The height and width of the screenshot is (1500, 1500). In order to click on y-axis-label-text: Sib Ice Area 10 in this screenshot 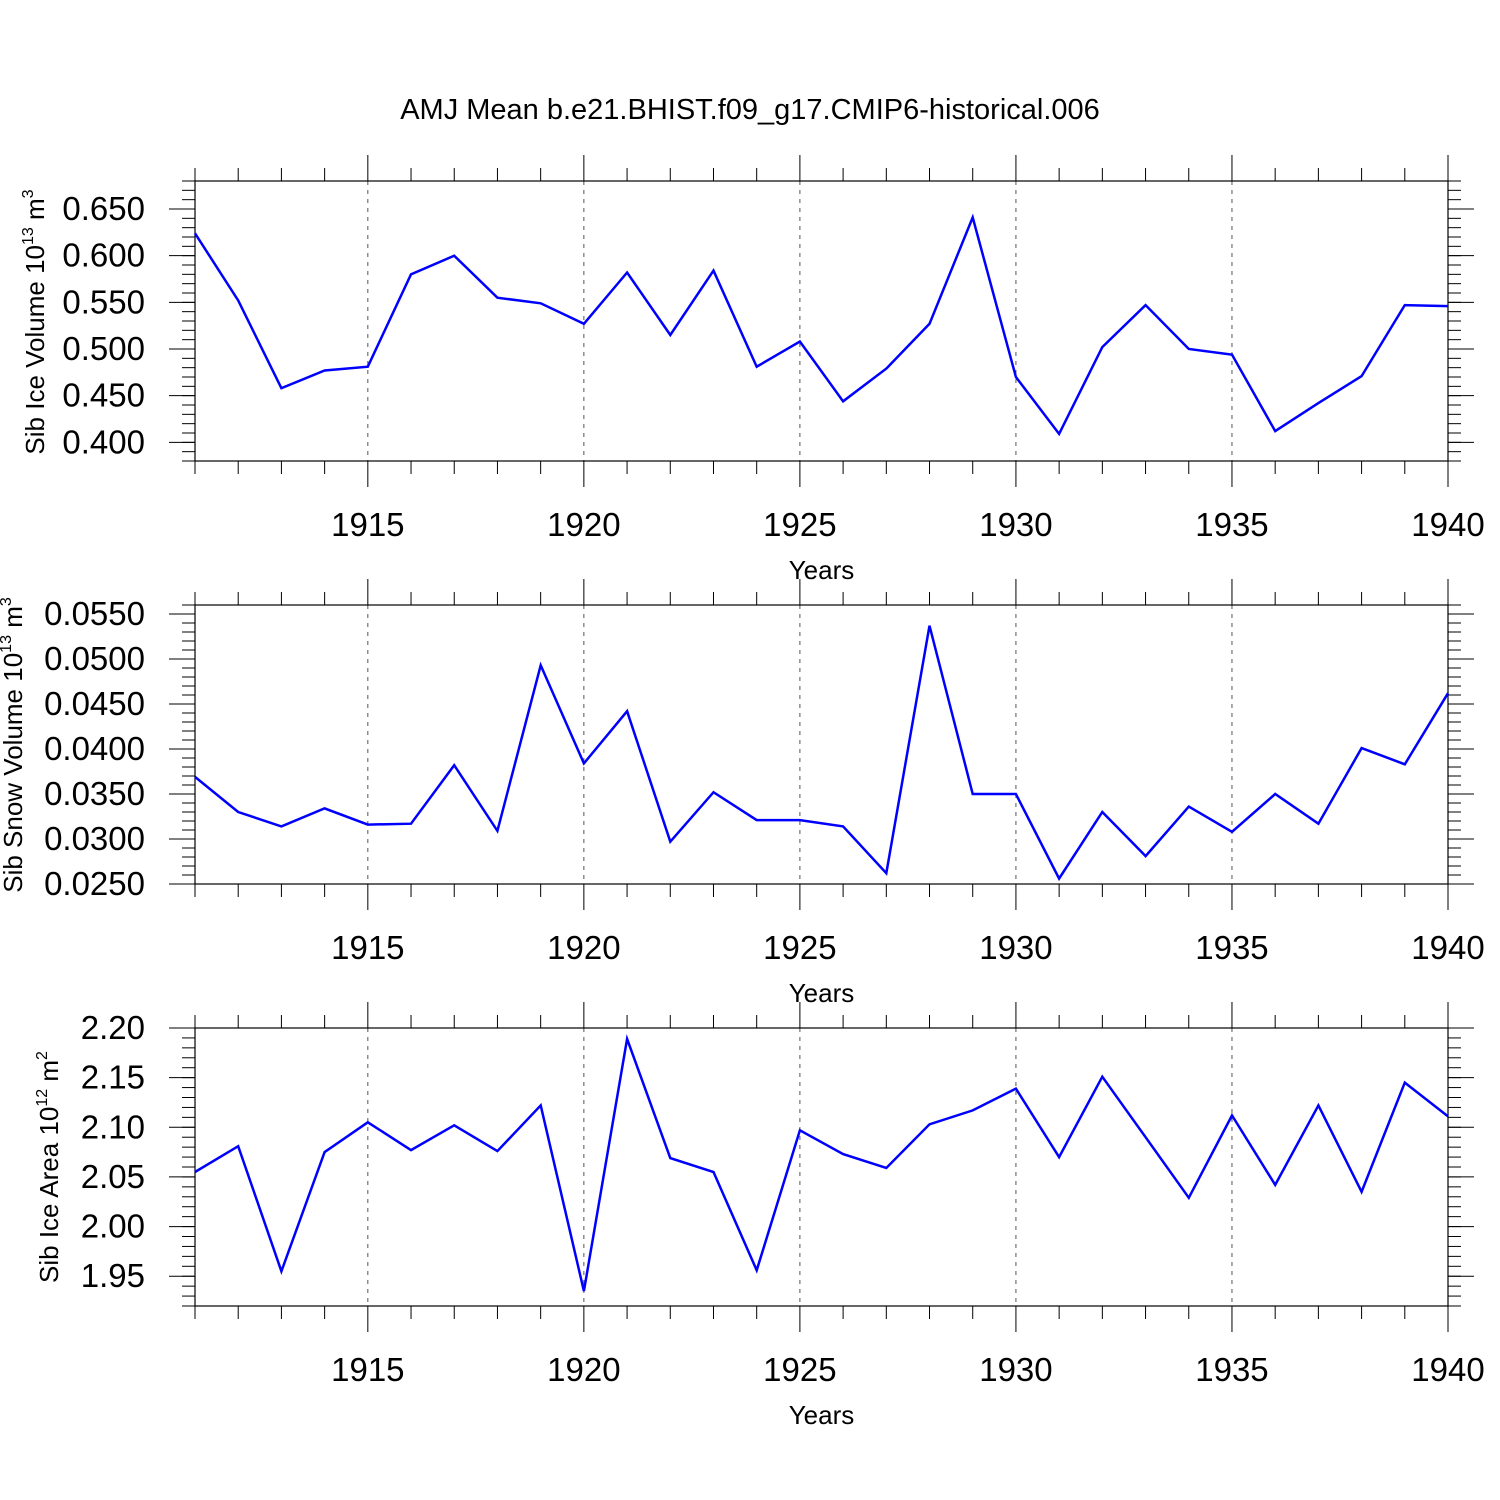, I will do `click(49, 1195)`.